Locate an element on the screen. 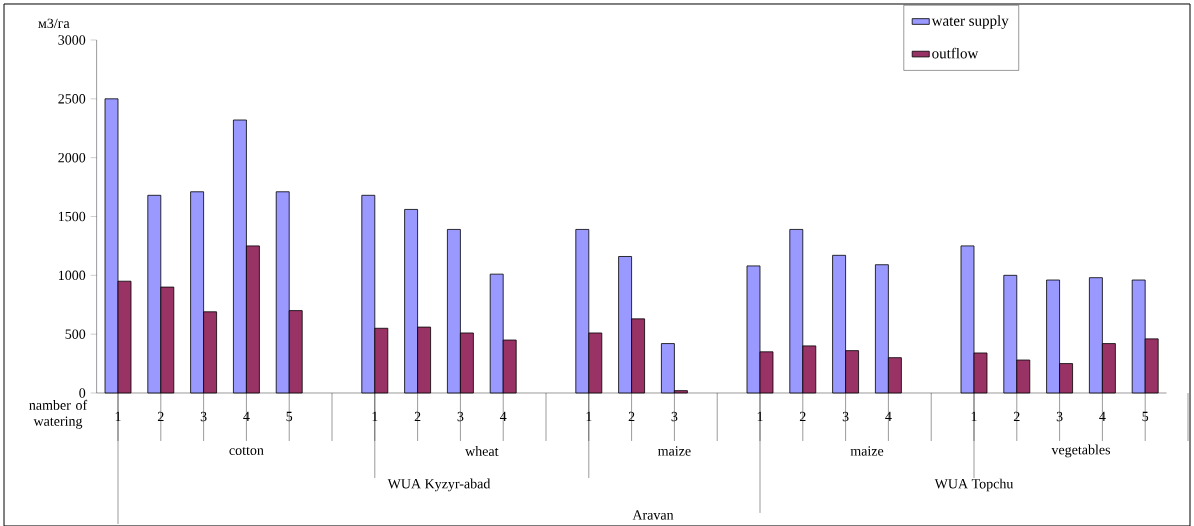 The image size is (1194, 526). y-tick-label: 1500 is located at coordinates (72, 216).